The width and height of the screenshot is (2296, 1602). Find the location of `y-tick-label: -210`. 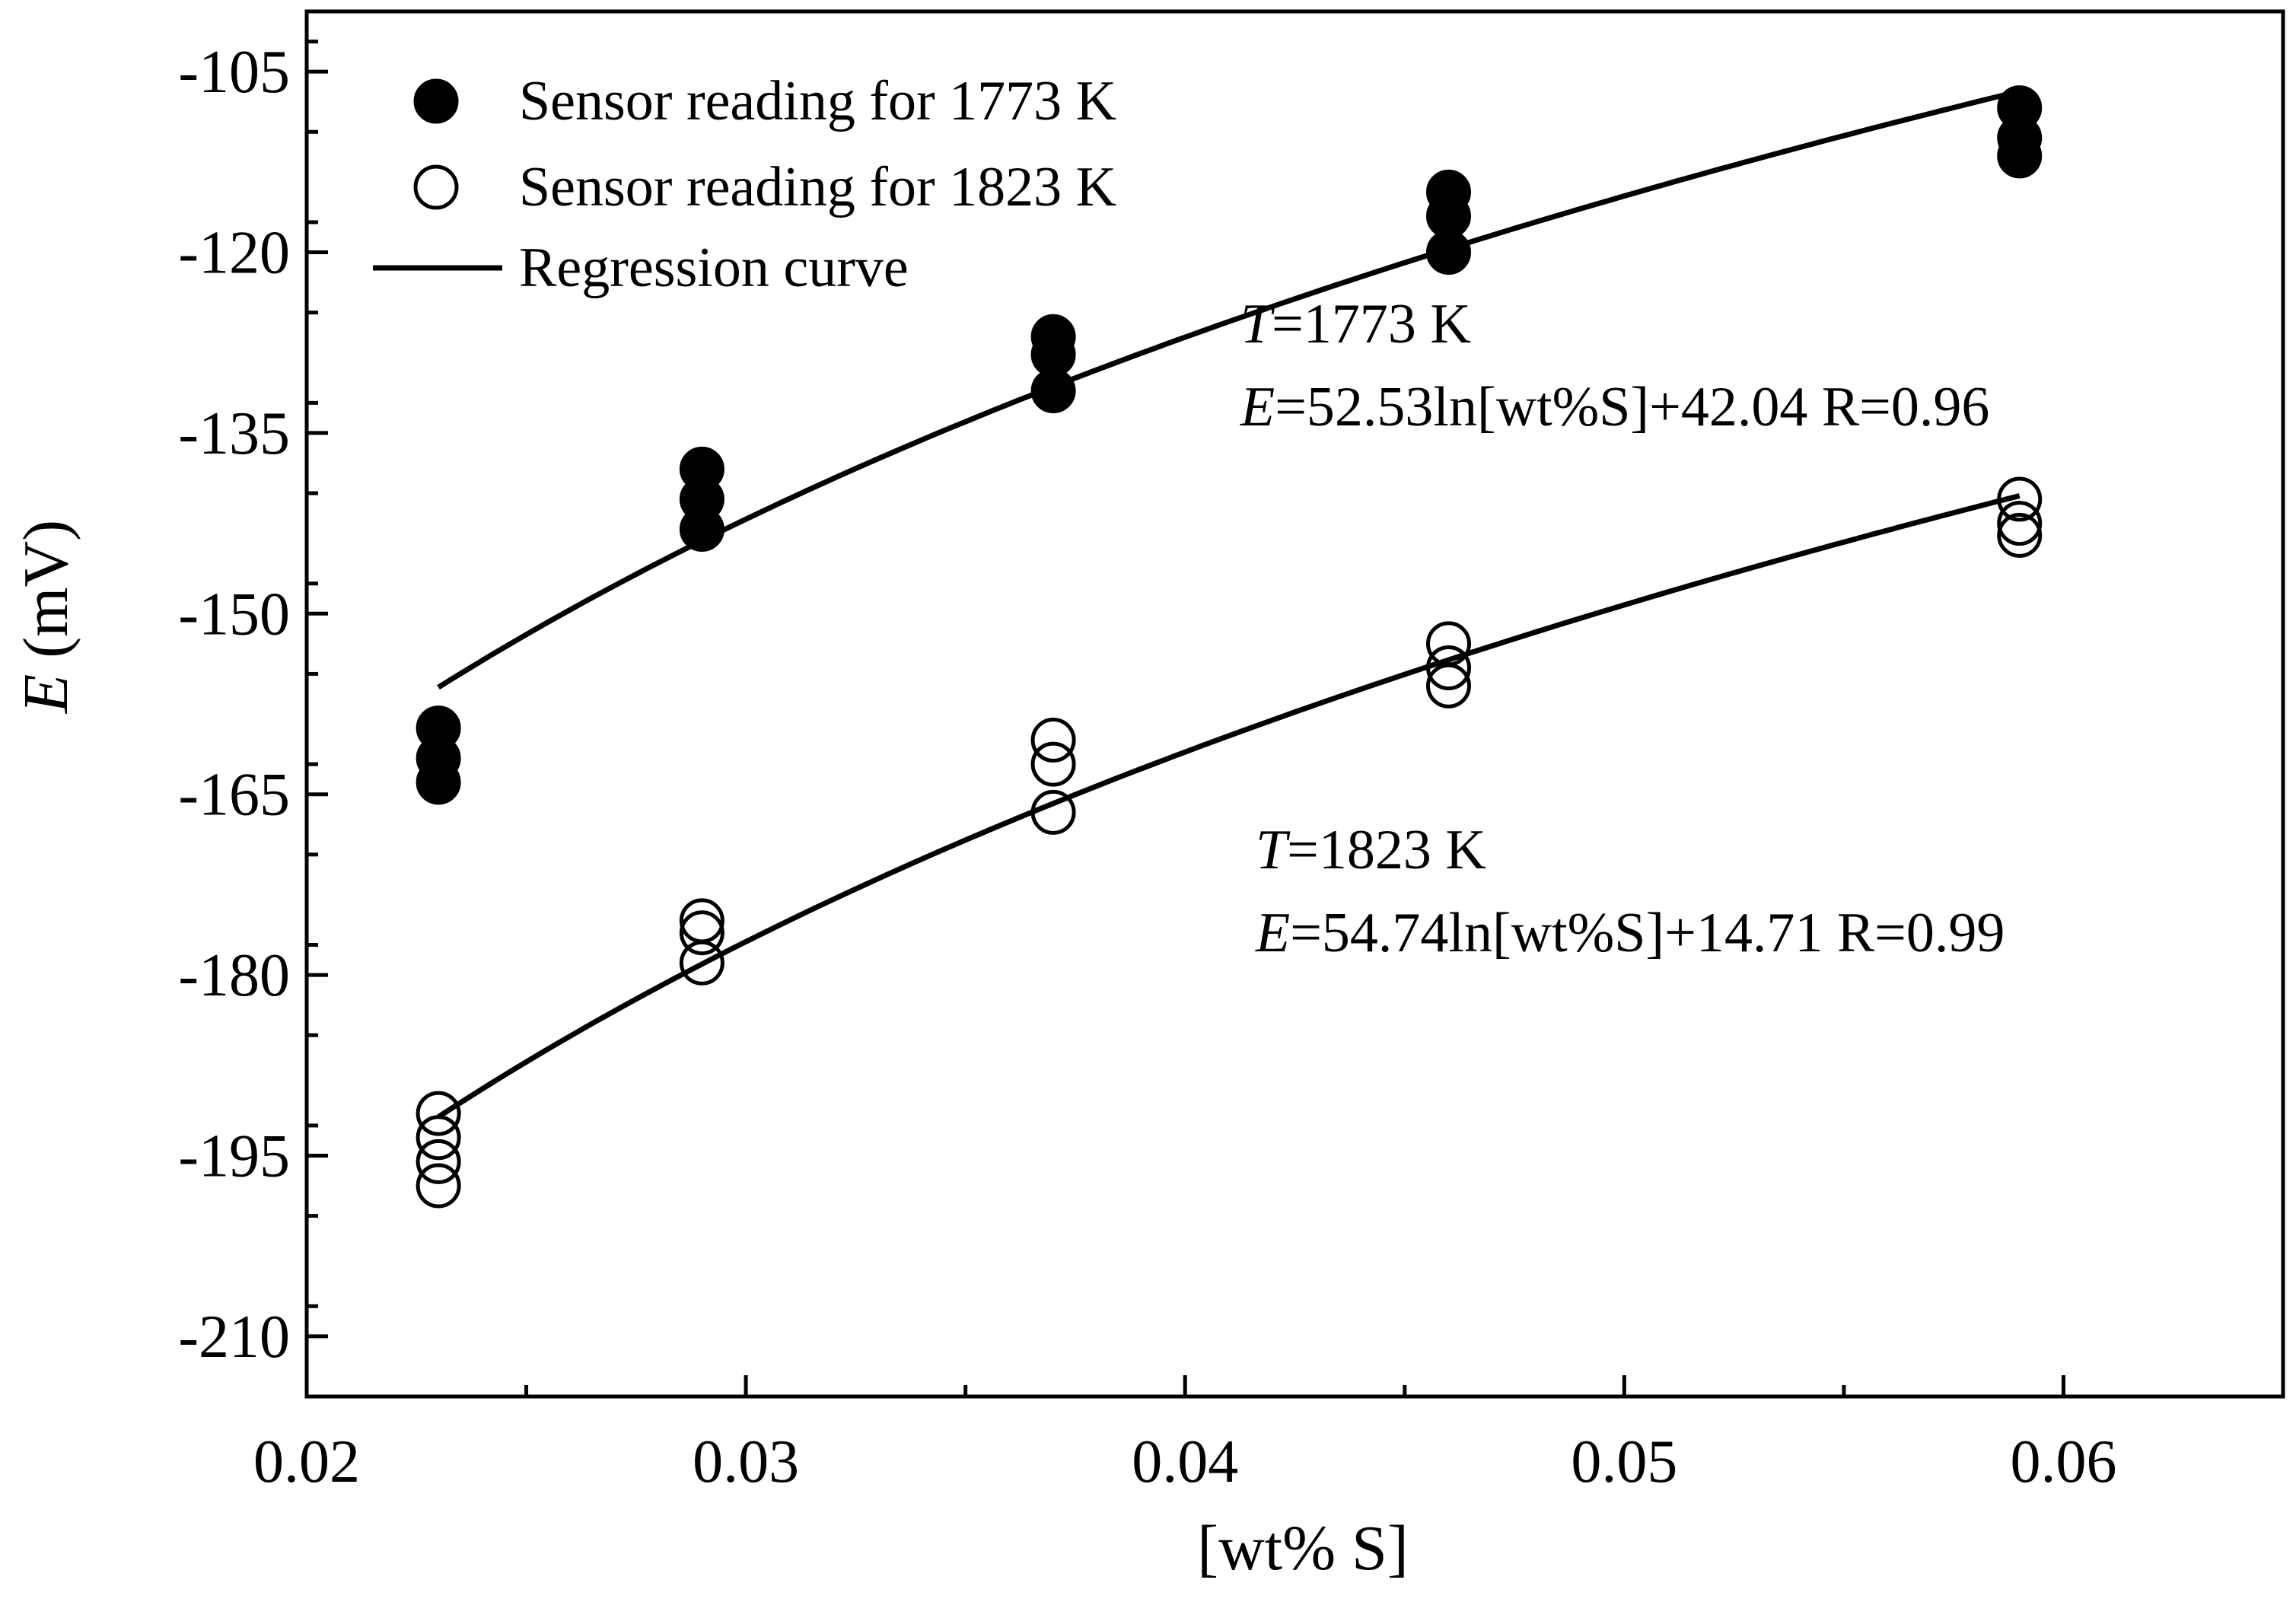

y-tick-label: -210 is located at coordinates (234, 1337).